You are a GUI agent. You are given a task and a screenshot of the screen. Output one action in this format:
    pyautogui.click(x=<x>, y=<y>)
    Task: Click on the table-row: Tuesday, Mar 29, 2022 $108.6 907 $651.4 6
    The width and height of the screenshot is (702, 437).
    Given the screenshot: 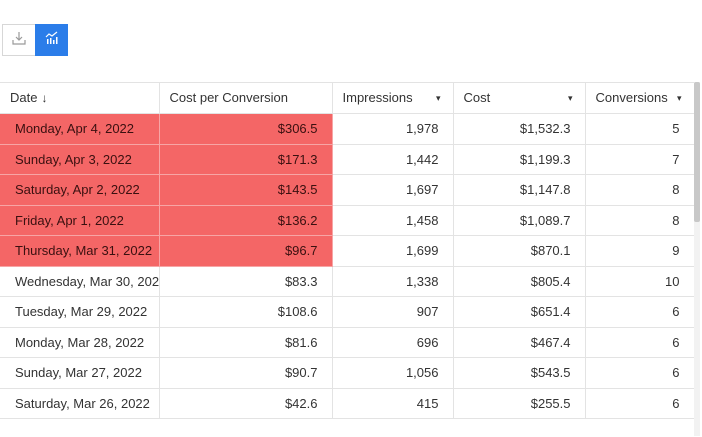 What is the action you would take?
    pyautogui.click(x=347, y=312)
    